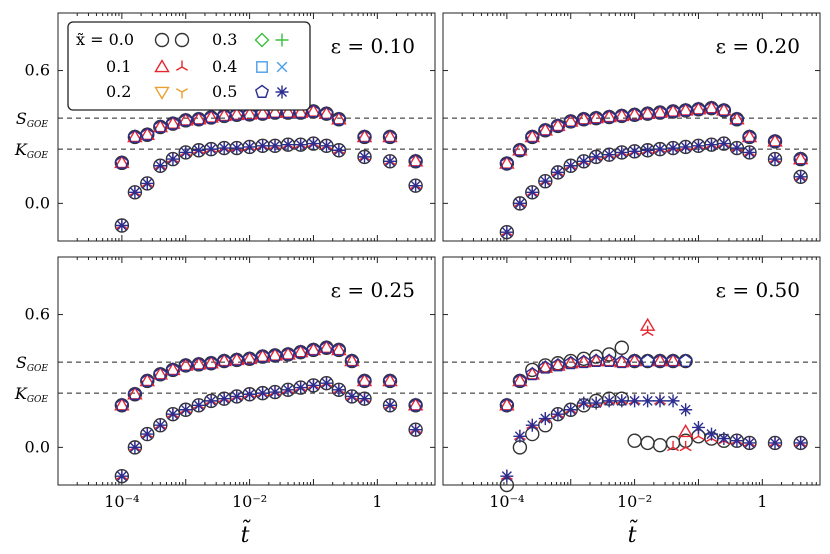  What do you see at coordinates (224, 66) in the screenshot?
I see `legend-label-0.4: 0.4` at bounding box center [224, 66].